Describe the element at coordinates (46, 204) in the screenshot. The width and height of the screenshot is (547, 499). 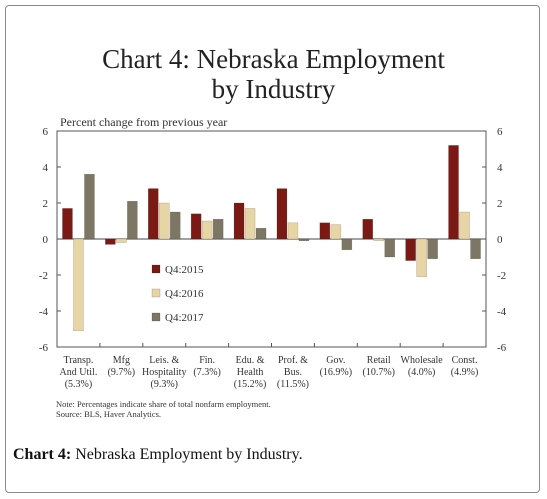
I see `y-tick-label-left: 2` at that location.